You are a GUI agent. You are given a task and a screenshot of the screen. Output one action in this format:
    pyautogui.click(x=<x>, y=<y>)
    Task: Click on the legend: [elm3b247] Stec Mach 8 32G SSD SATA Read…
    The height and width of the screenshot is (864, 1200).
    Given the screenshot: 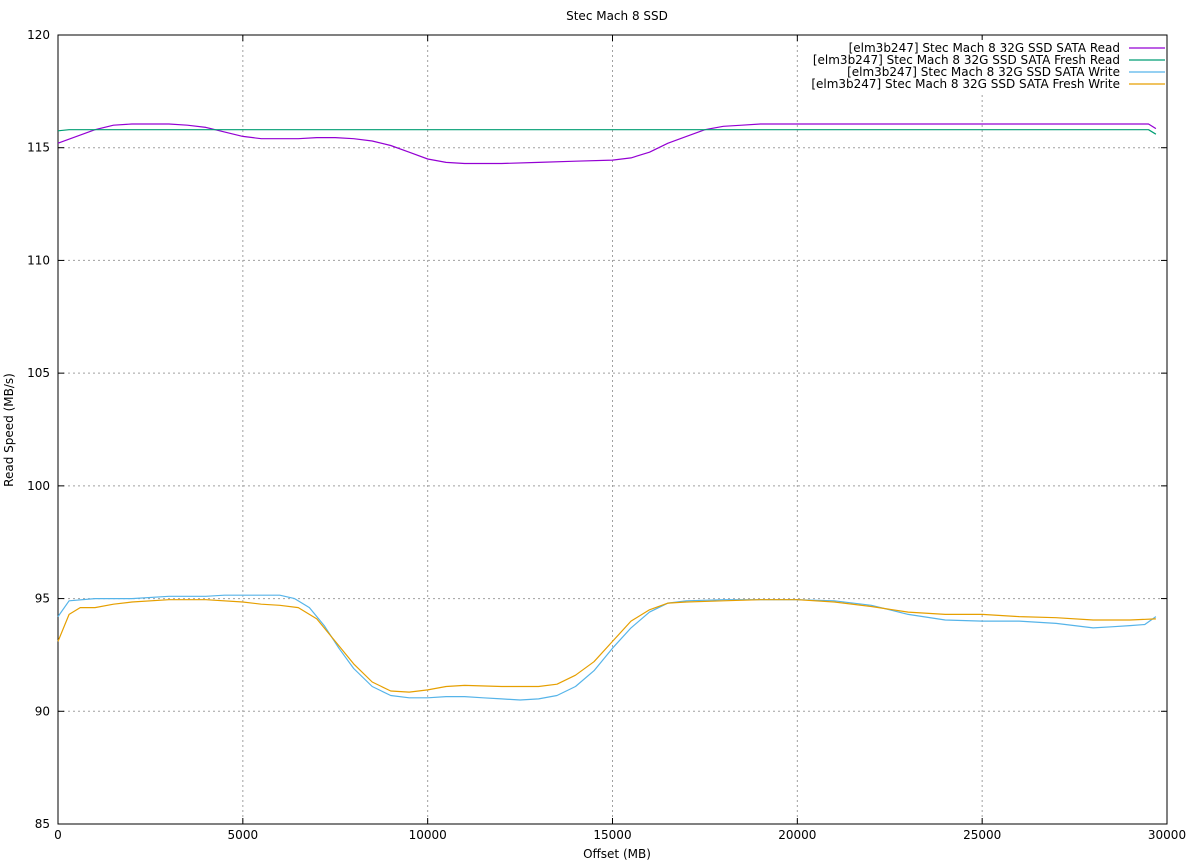 What is the action you would take?
    pyautogui.click(x=988, y=66)
    